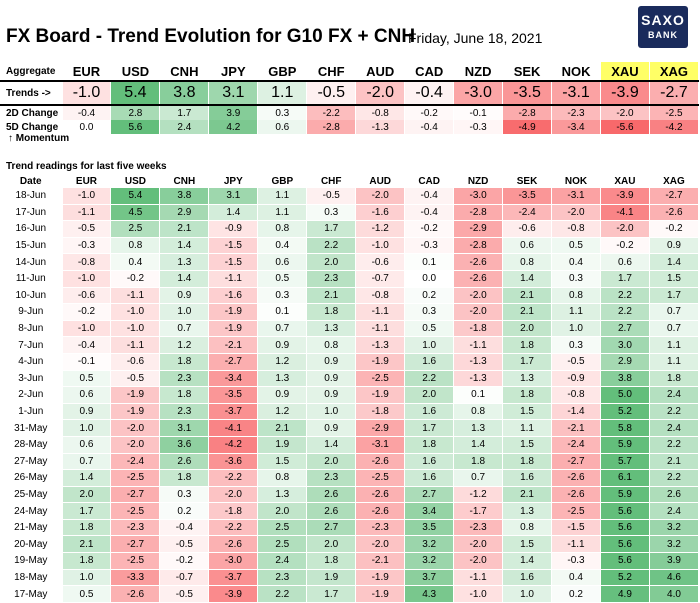 The image size is (700, 603). I want to click on logo: SAXO BANK, so click(663, 27).